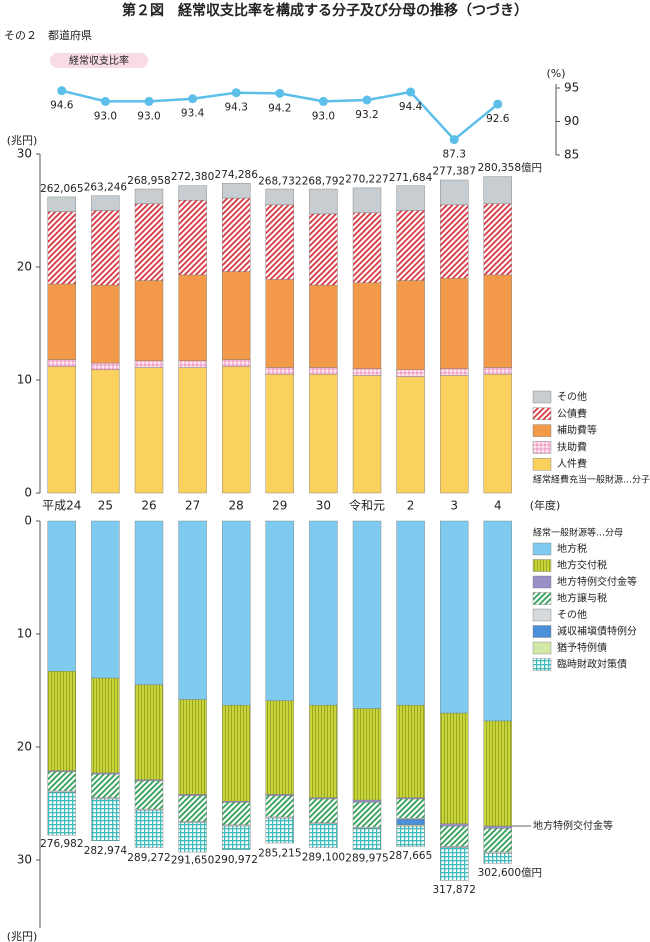 The height and width of the screenshot is (942, 650). I want to click on y-tick-label: 95, so click(571, 88).